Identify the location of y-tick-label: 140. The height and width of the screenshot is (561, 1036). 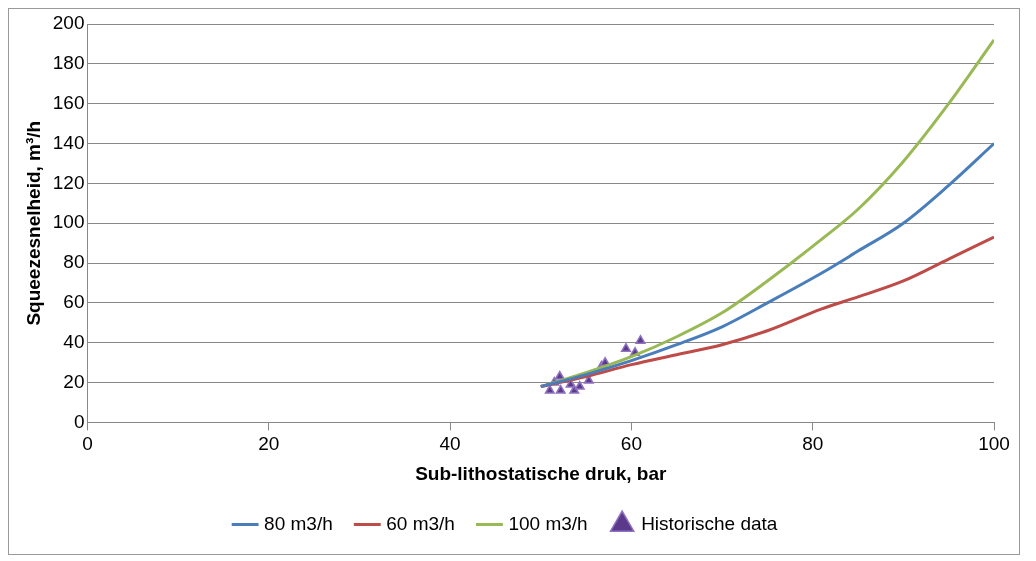
(68, 142).